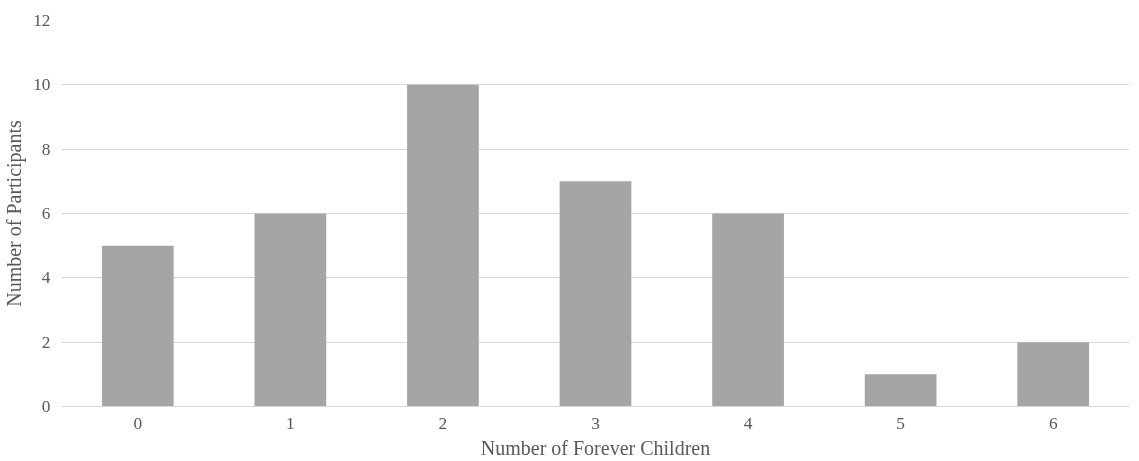 The height and width of the screenshot is (461, 1139). I want to click on y-tick-label: 0, so click(46, 406).